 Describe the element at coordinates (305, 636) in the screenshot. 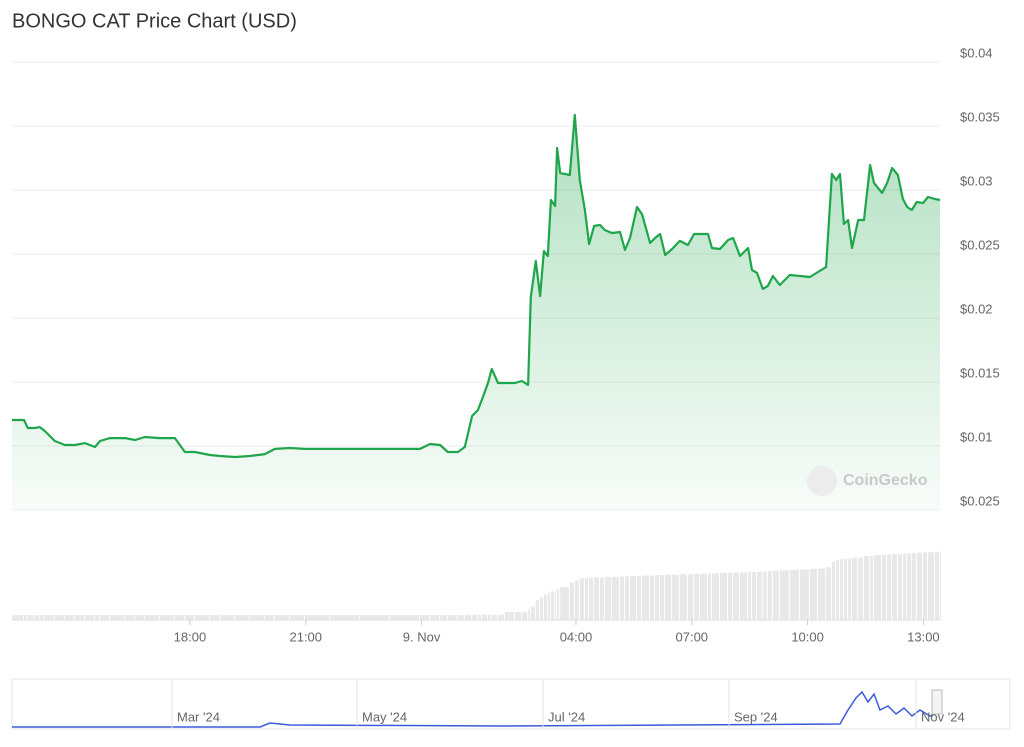

I see `x-tick-label: 21:00` at that location.